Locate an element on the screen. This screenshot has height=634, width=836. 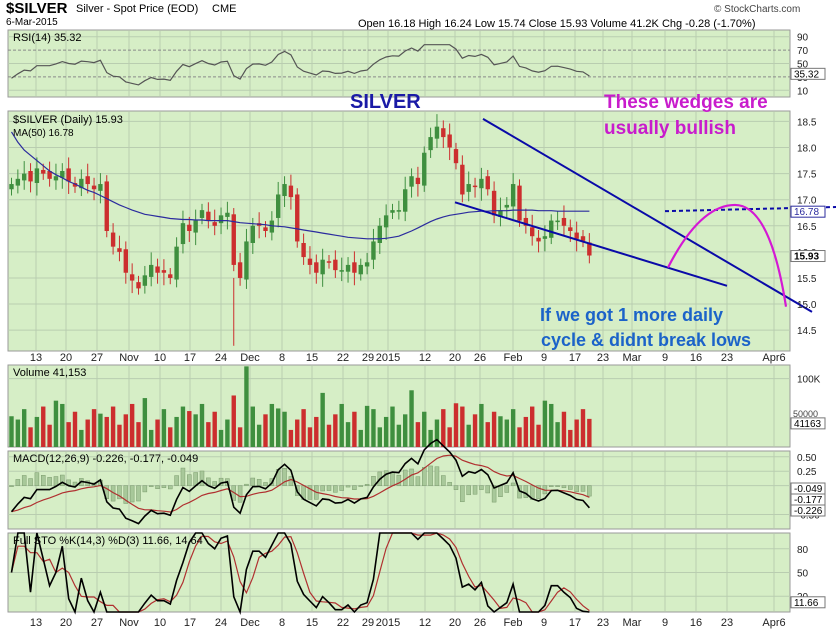
x-tick-label: 17 is located at coordinates (575, 358).